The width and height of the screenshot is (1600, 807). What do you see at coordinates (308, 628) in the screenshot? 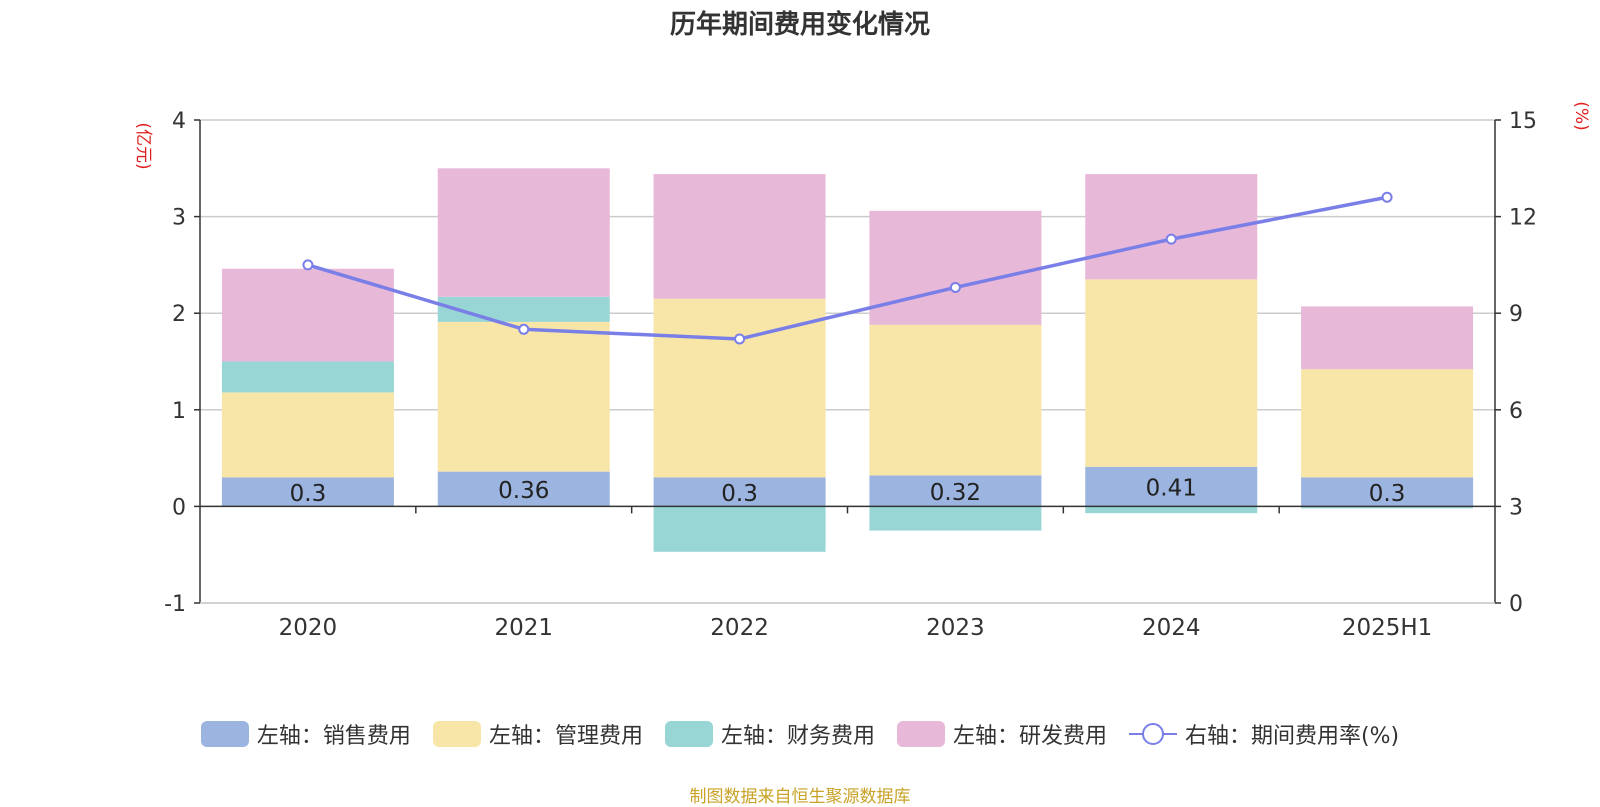
I see `x-axis-tick-label: 2020` at bounding box center [308, 628].